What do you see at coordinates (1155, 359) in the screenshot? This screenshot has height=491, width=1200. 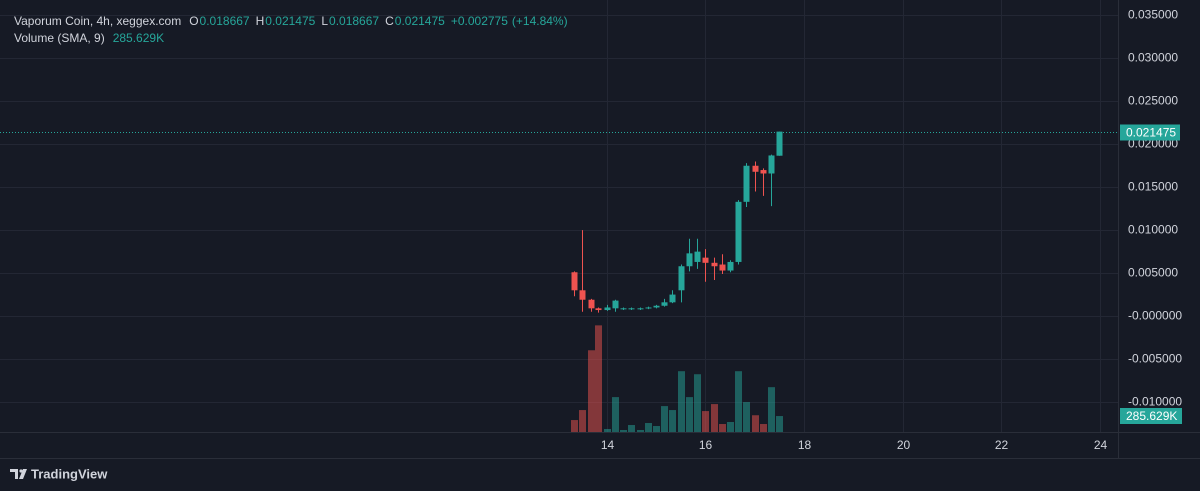 I see `y-tick-label: -0.005000` at bounding box center [1155, 359].